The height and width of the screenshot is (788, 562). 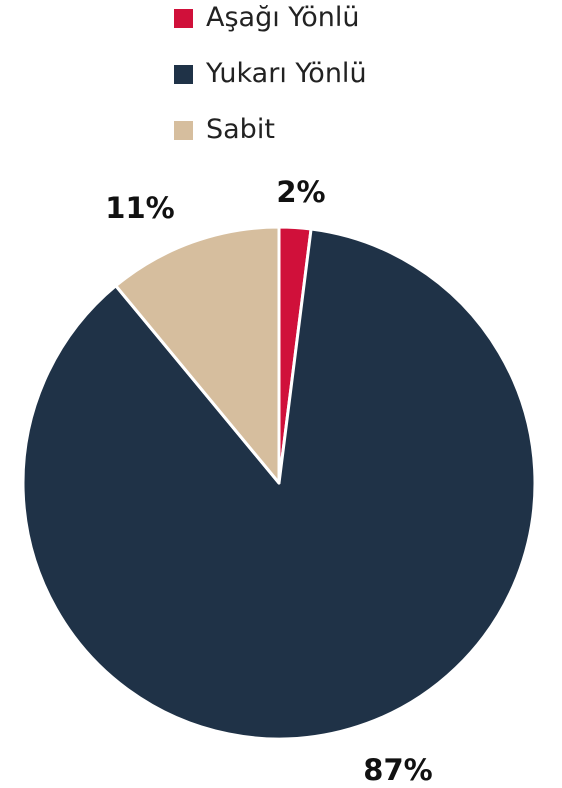 I want to click on legend-item-asagi-yonlu: Aşağı Yönlü, so click(x=324, y=28).